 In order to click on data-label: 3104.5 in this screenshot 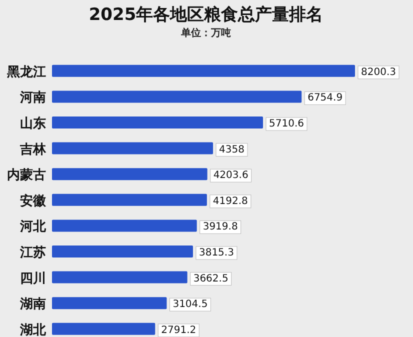, I will do `click(190, 304)`.